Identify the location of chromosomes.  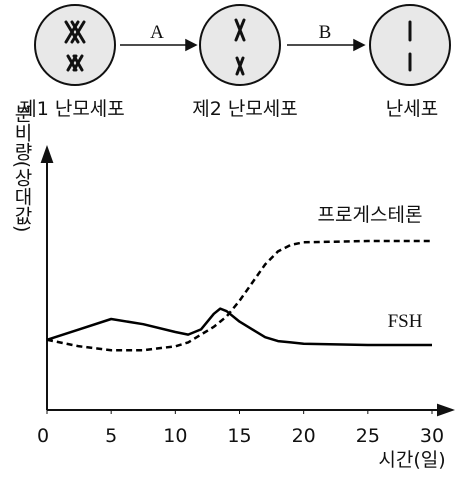
(238, 47).